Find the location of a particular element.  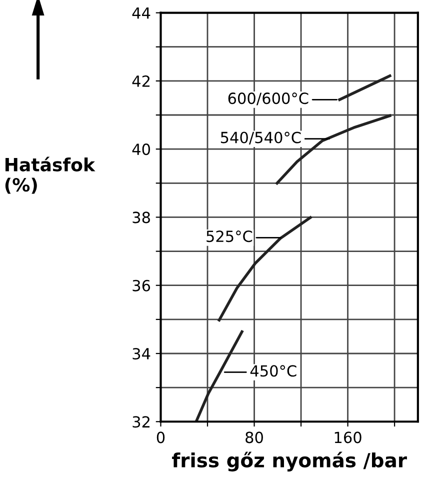

y-tick-label: 44 is located at coordinates (141, 13).